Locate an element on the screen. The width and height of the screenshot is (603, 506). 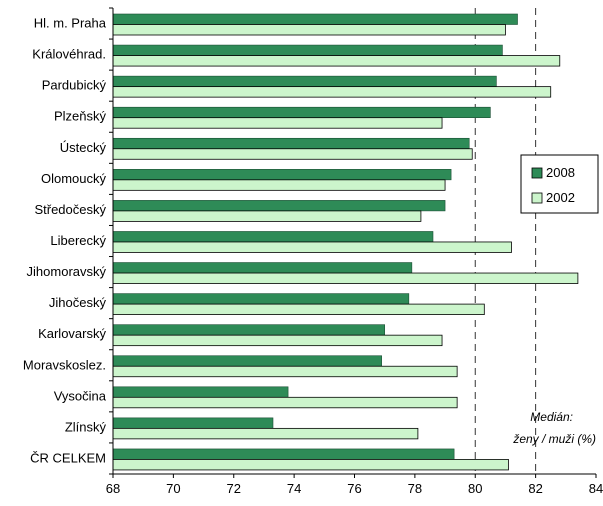
annotation-line-1: Medián: is located at coordinates (551, 417).